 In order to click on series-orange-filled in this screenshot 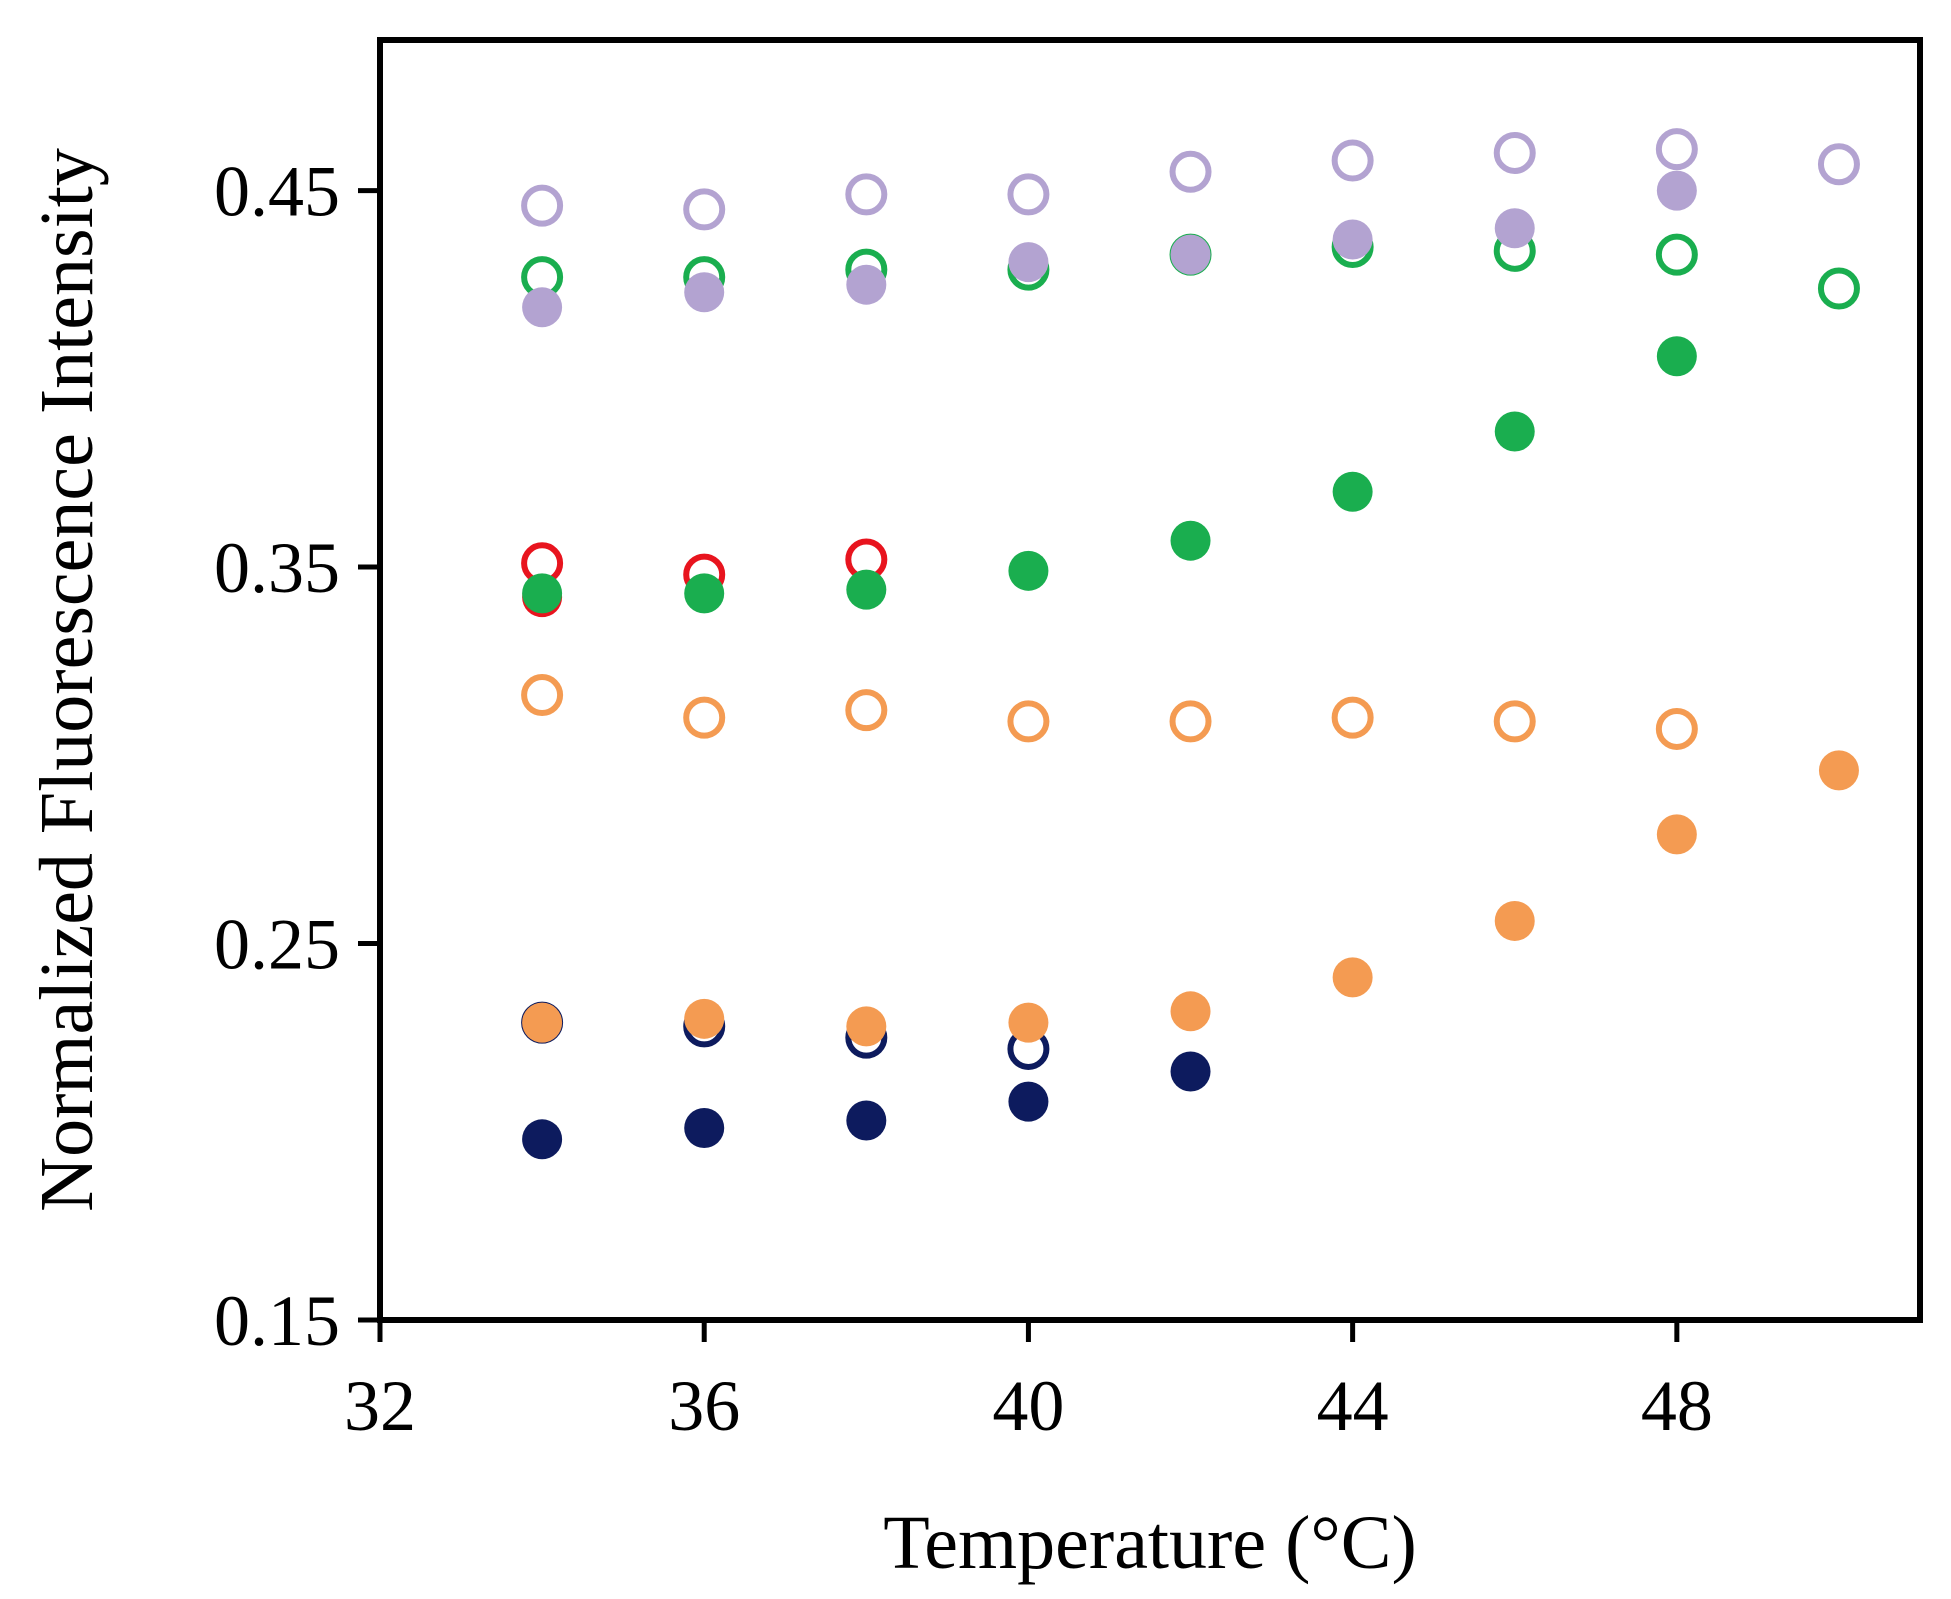, I will do `click(1190, 898)`.